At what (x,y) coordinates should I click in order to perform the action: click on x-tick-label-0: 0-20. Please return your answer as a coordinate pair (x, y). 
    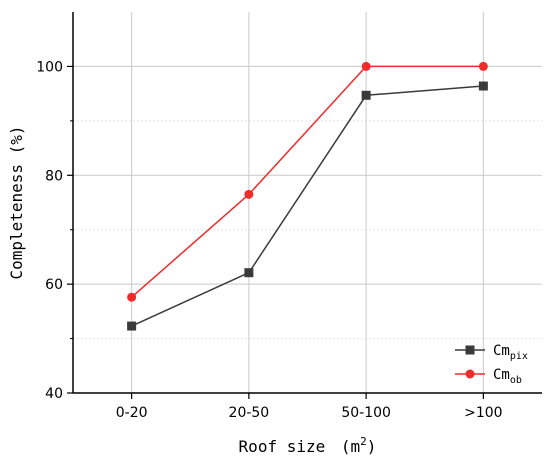
    Looking at the image, I should click on (132, 413).